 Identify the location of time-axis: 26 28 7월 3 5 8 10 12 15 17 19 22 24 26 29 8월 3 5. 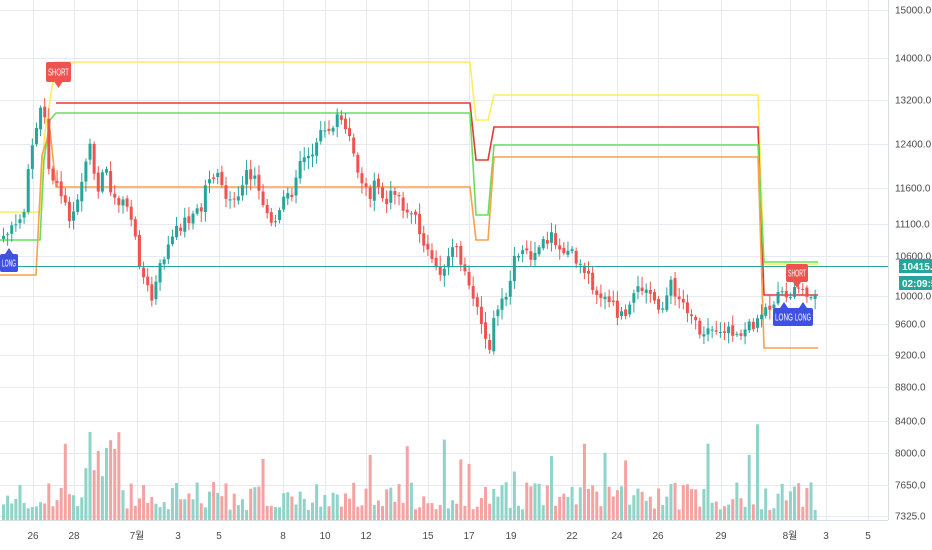
(449, 536).